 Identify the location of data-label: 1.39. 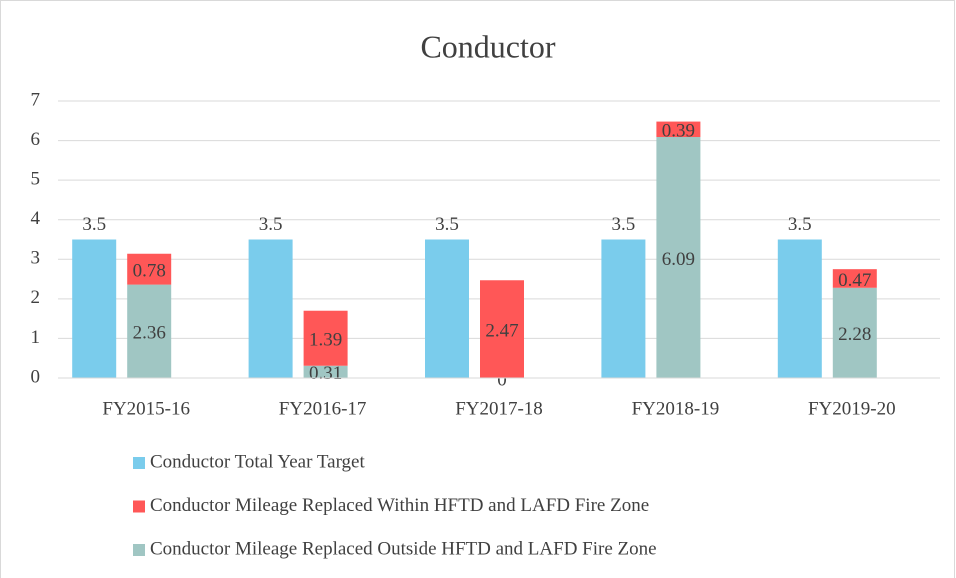
(325, 340).